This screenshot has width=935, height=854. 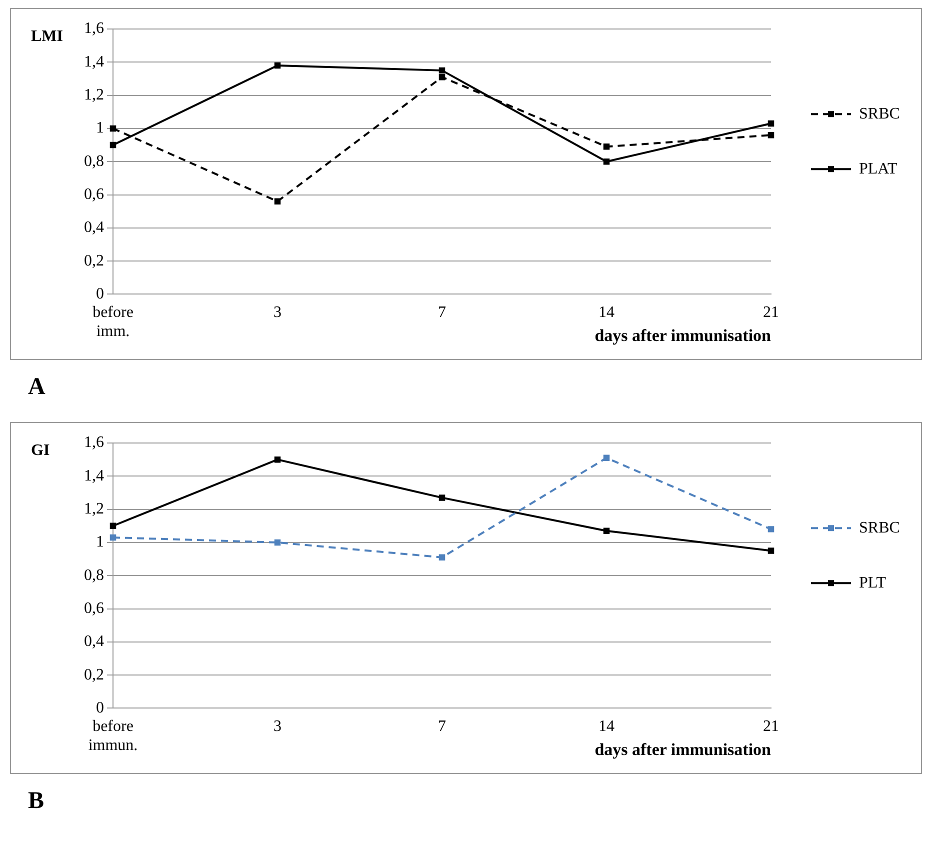 I want to click on x-tick-label: before imm., so click(x=113, y=322).